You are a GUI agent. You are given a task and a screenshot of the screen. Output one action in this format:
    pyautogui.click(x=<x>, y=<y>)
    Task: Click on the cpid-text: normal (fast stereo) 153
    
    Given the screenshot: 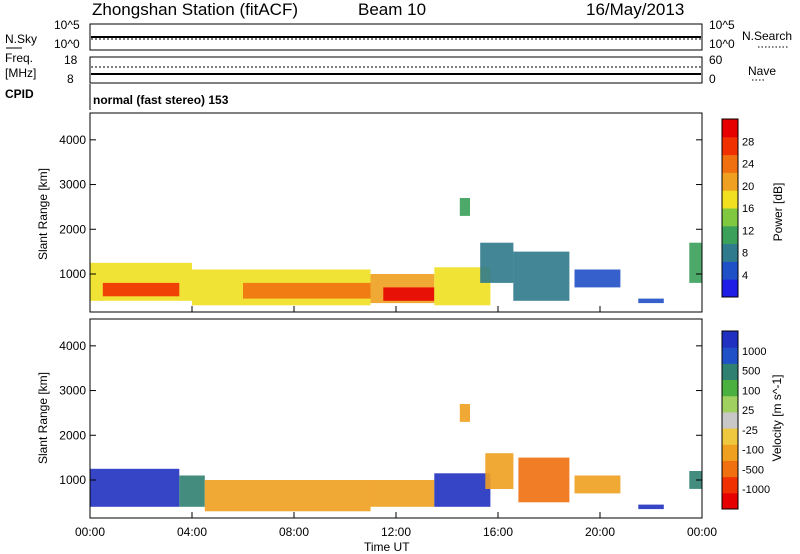 What is the action you would take?
    pyautogui.click(x=161, y=100)
    